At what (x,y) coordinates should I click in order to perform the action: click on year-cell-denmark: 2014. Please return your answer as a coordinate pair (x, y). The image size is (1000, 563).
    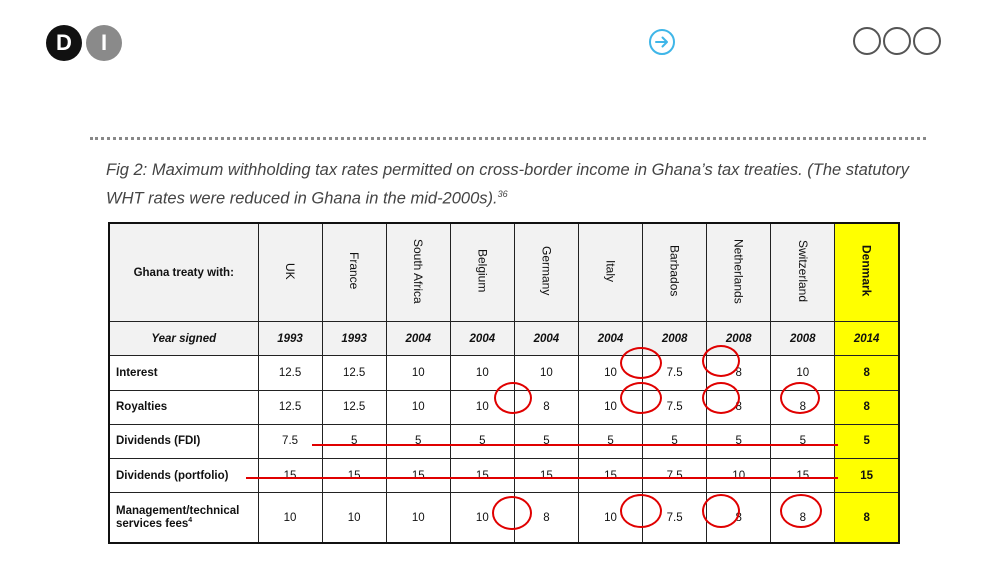
    Looking at the image, I should click on (867, 339).